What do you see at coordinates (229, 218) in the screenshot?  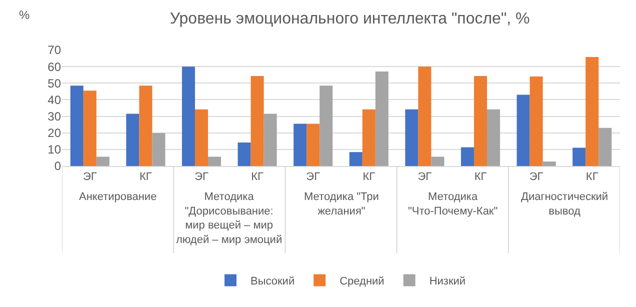 I see `text: Методика "Дорисовывание: мир вещей – мир людей – мир эмоций` at bounding box center [229, 218].